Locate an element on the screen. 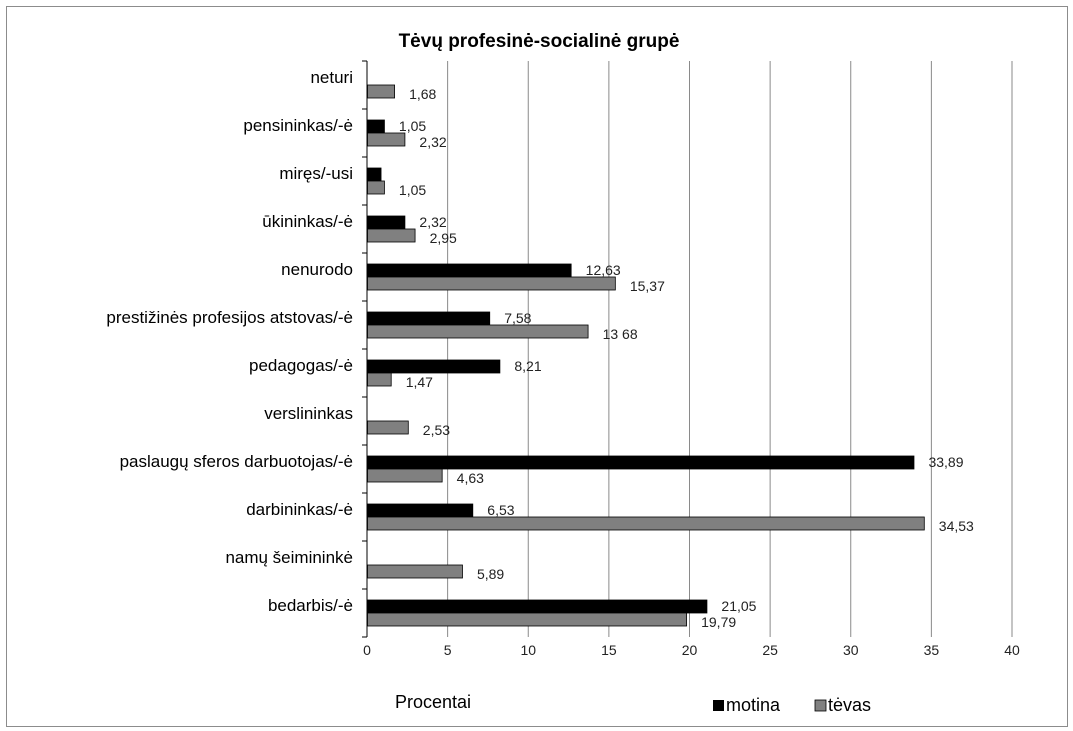  x-tick-labels: 0 5 10 15 20 25 30 35 40 is located at coordinates (691, 650).